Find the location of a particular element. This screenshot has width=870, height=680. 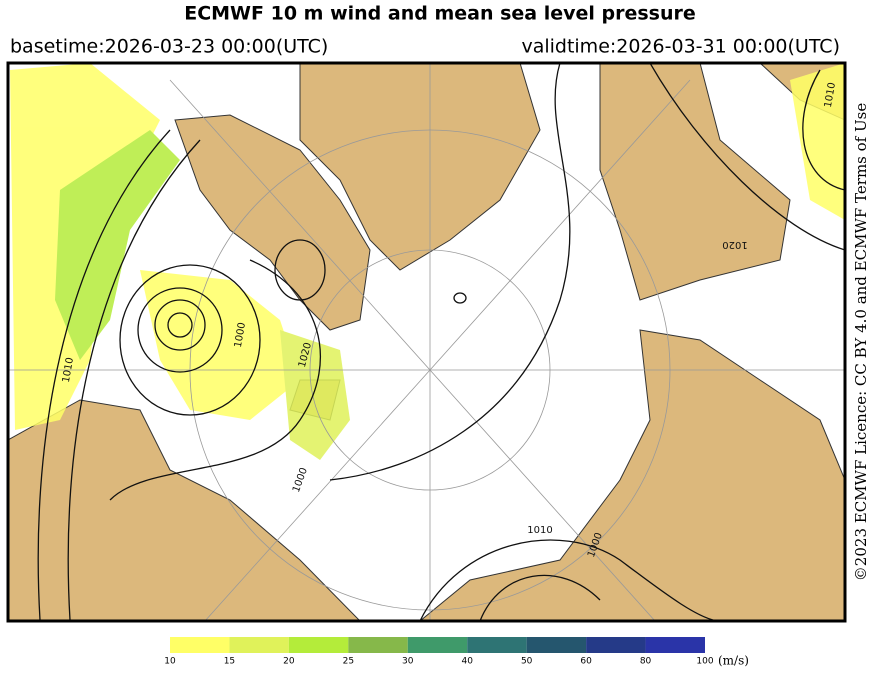

colorbar-tick-label: 15 is located at coordinates (229, 662).